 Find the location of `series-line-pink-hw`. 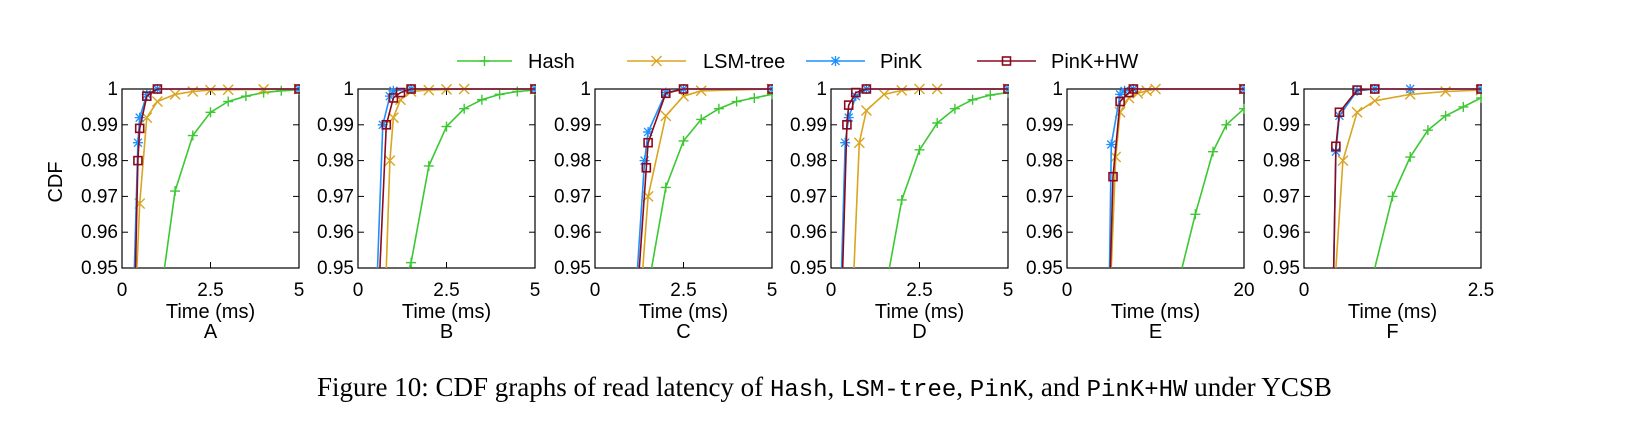

series-line-pink-hw is located at coordinates (705, 178).